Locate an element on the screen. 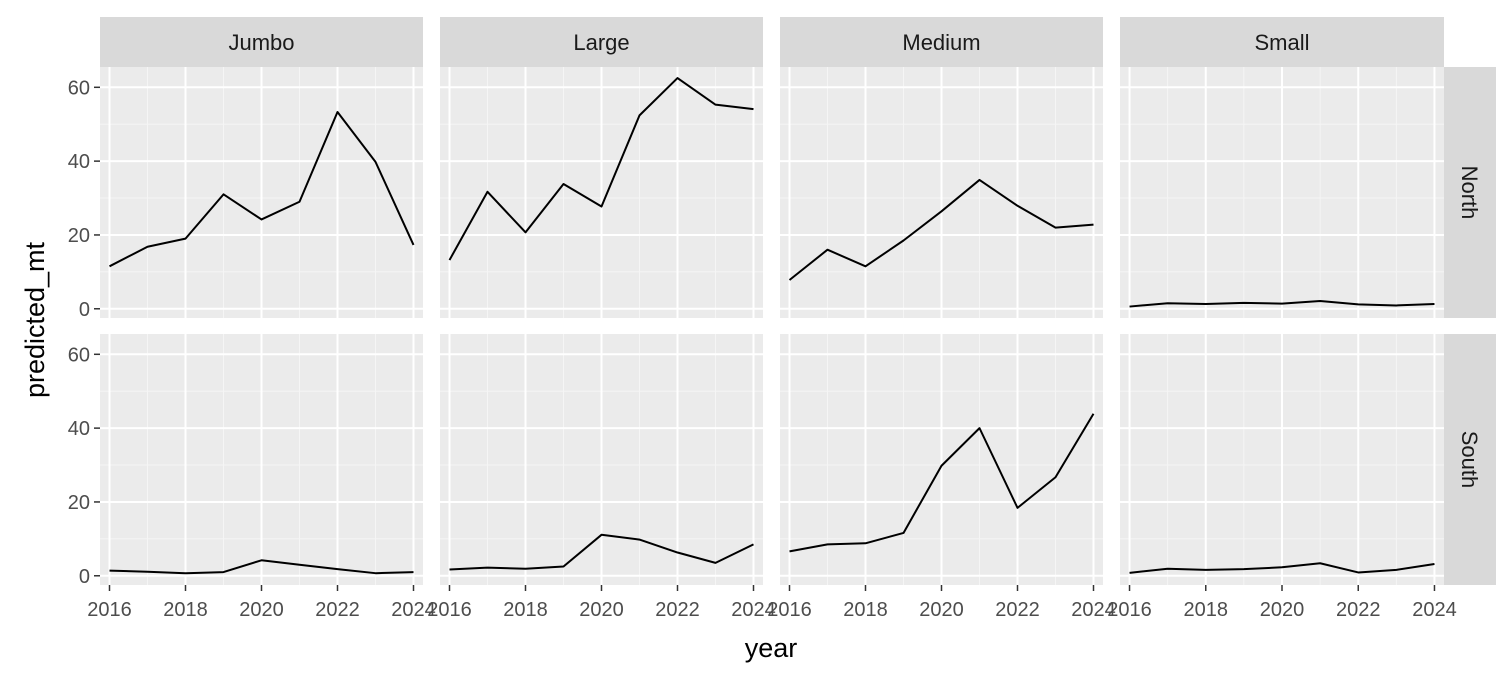  strip-label-south: South is located at coordinates (1469, 460).